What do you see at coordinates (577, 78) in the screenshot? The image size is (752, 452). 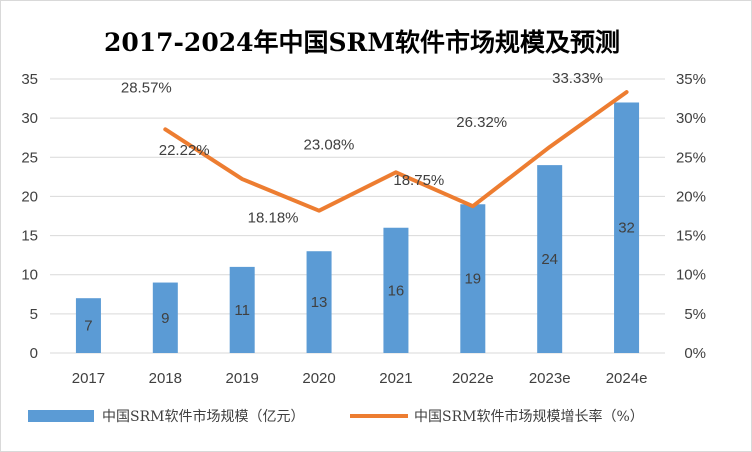 I see `line-data-label: 33.33%` at bounding box center [577, 78].